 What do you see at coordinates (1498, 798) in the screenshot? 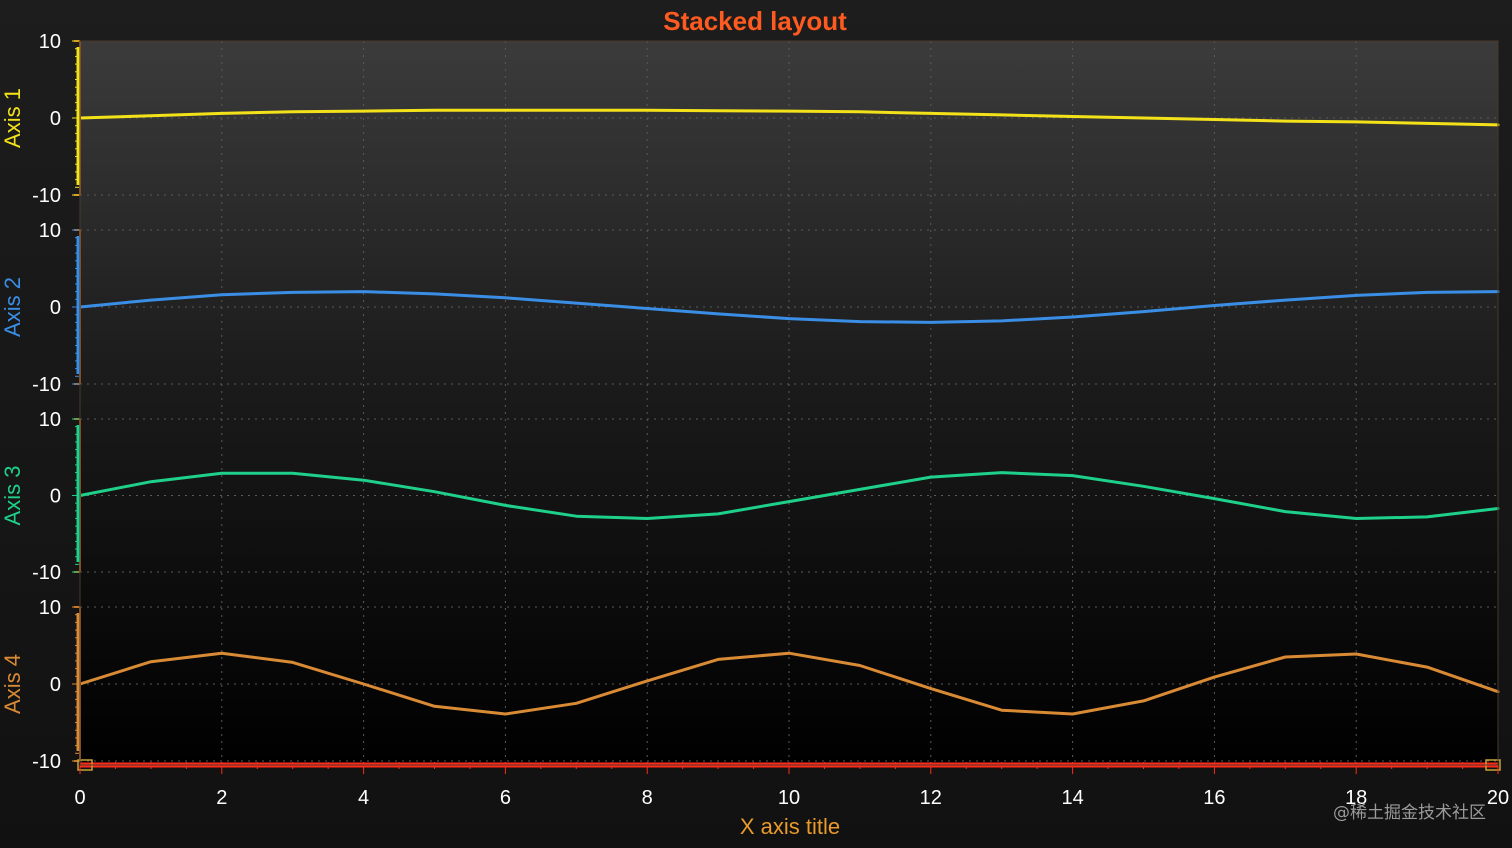
I see `x-tick-label: 20` at bounding box center [1498, 798].